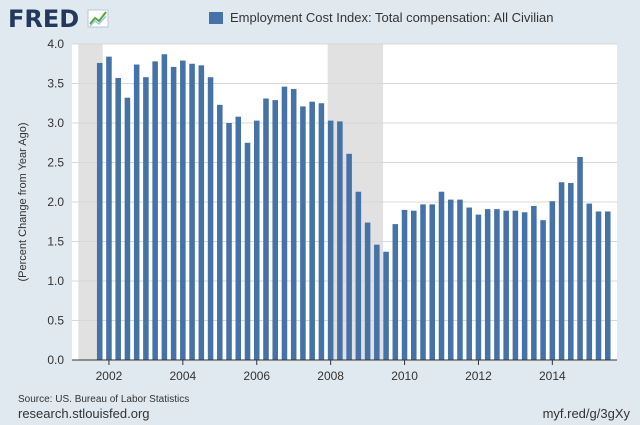  Describe the element at coordinates (216, 18) in the screenshot. I see `legend-swatch` at that location.